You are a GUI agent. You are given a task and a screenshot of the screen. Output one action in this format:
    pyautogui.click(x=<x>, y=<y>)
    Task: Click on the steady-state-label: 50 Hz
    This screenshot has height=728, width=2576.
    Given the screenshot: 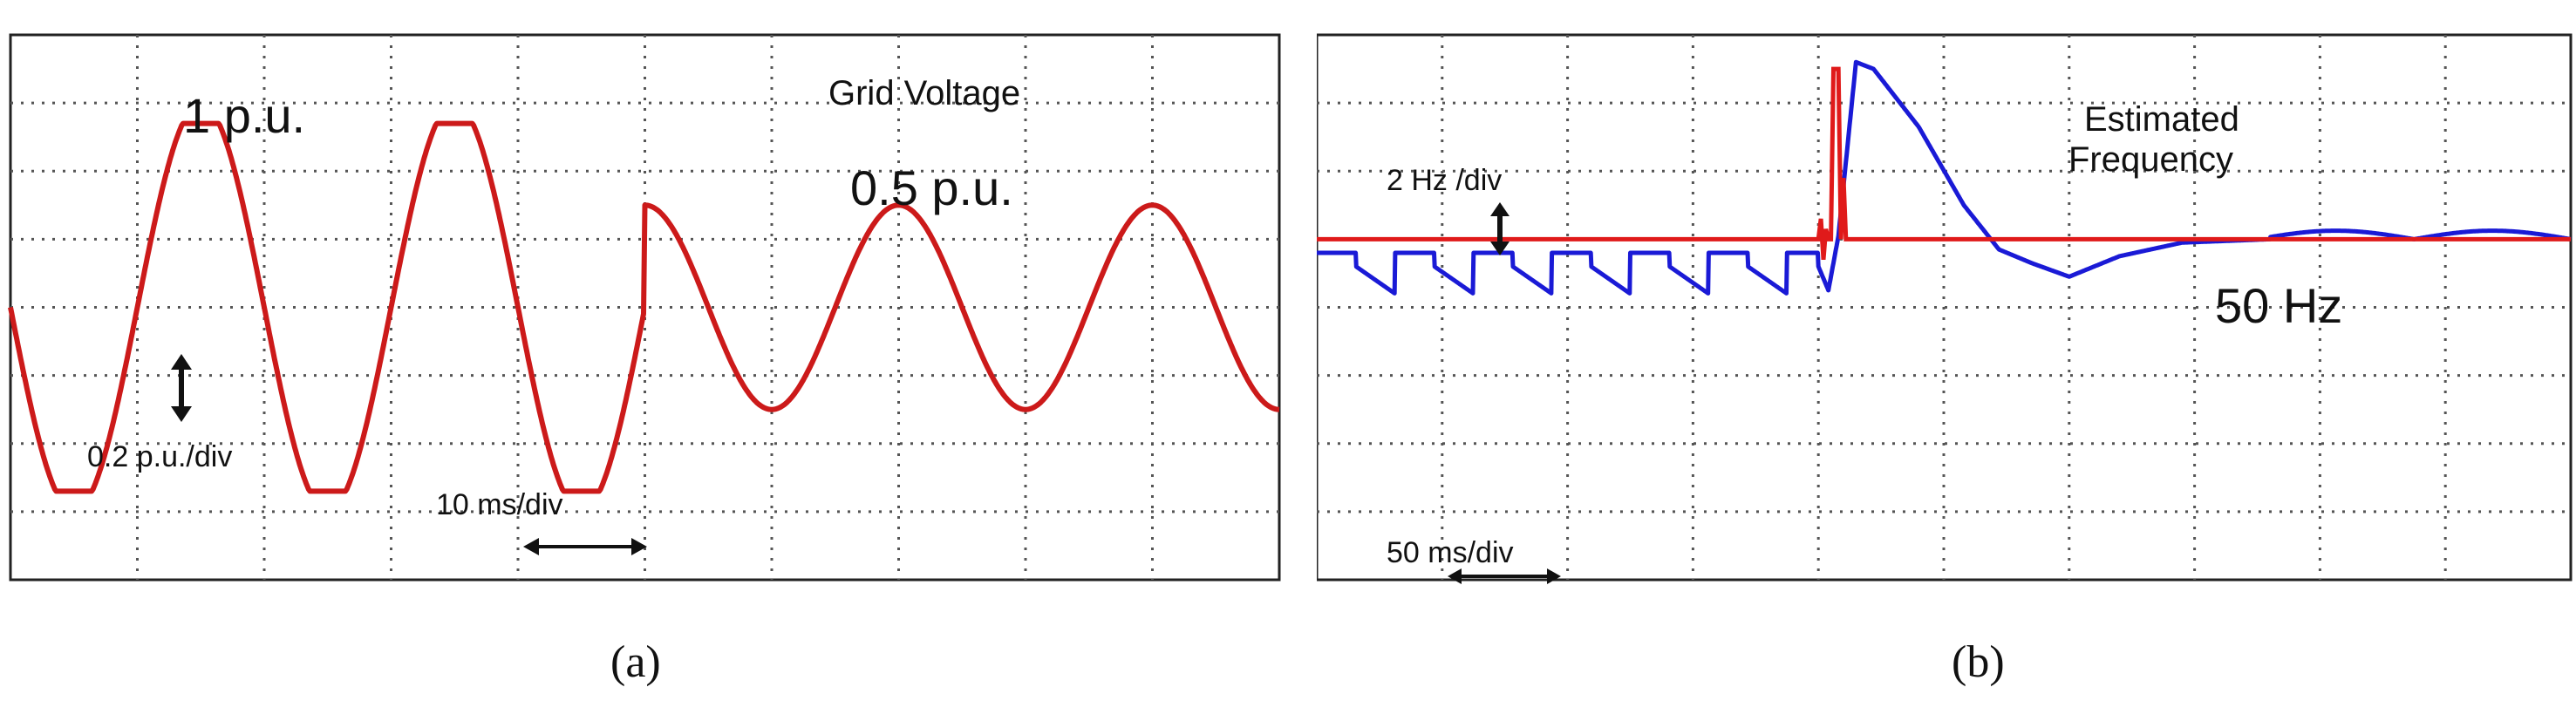 What is the action you would take?
    pyautogui.click(x=2279, y=305)
    